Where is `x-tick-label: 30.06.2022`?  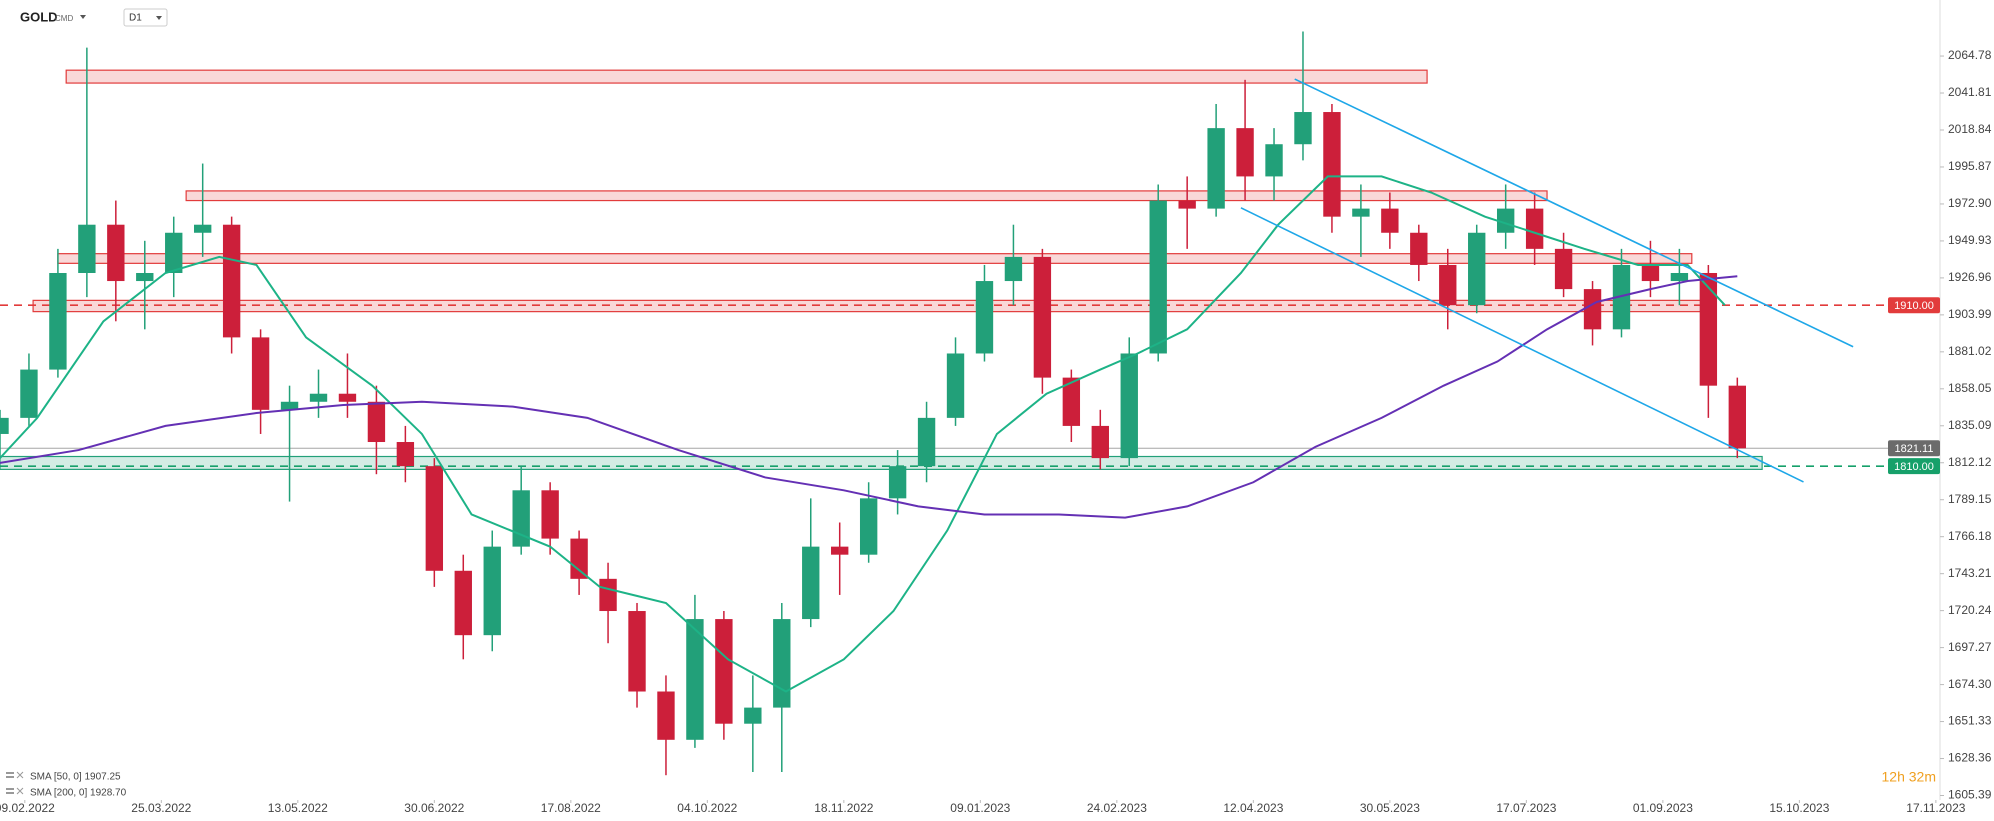 x-tick-label: 30.06.2022 is located at coordinates (434, 808).